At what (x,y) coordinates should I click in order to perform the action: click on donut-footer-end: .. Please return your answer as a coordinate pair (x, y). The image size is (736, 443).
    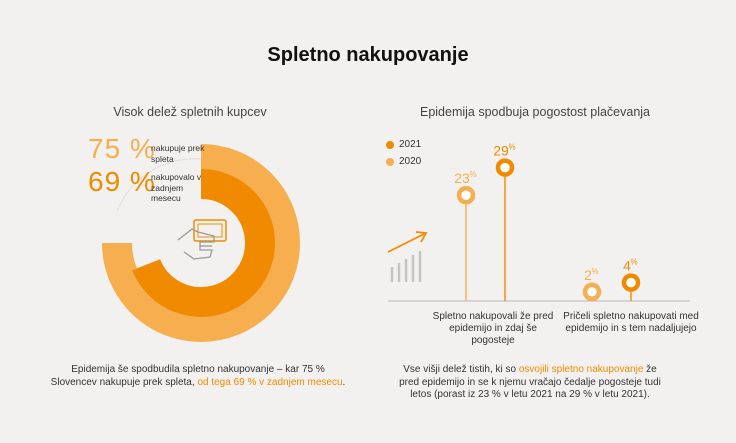
    Looking at the image, I should click on (344, 382).